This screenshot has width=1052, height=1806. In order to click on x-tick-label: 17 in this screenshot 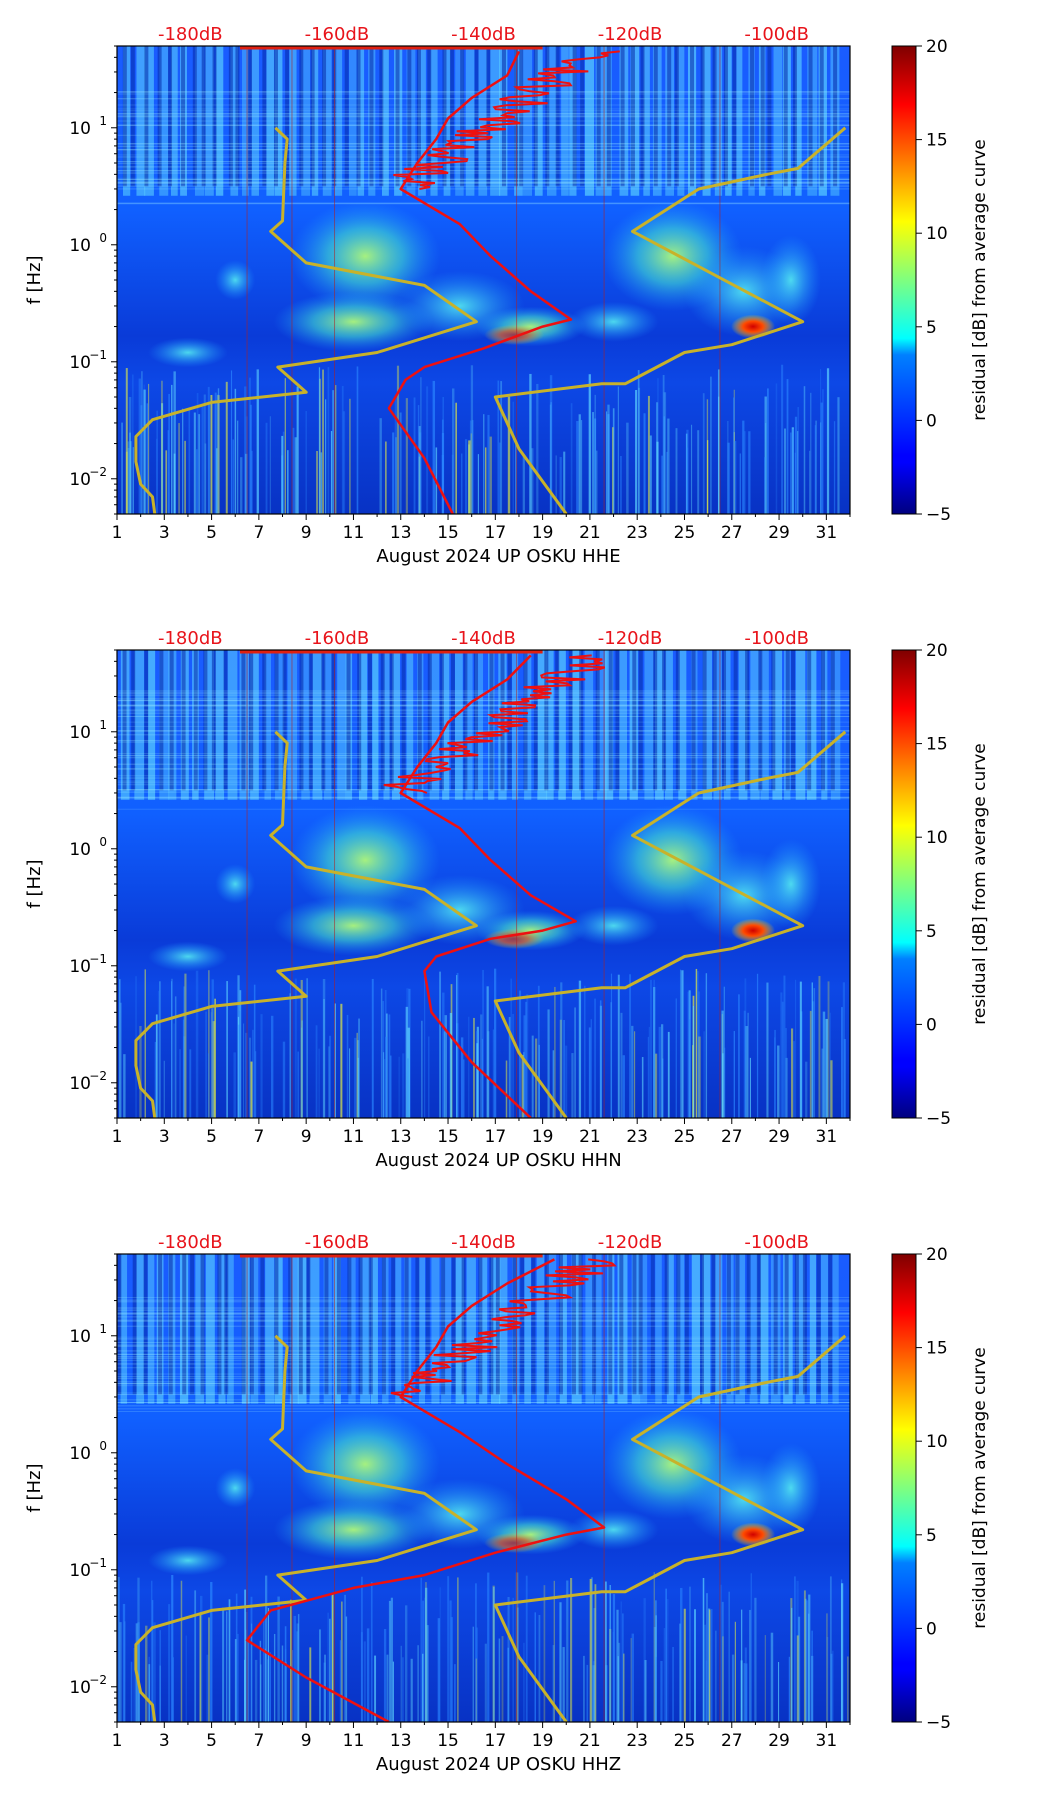, I will do `click(496, 533)`.